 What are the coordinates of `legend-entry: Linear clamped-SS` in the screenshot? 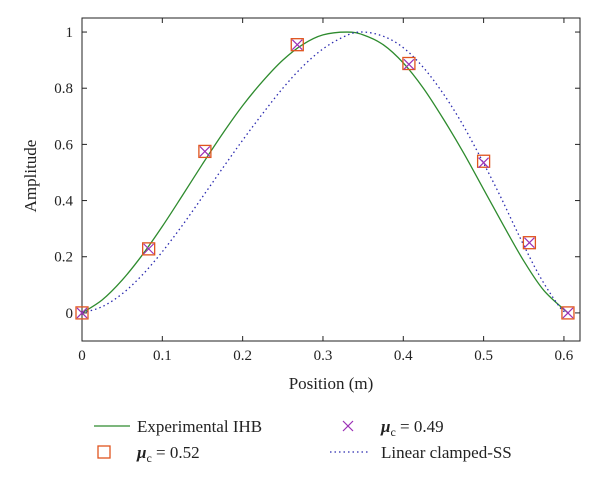 It's located at (421, 452).